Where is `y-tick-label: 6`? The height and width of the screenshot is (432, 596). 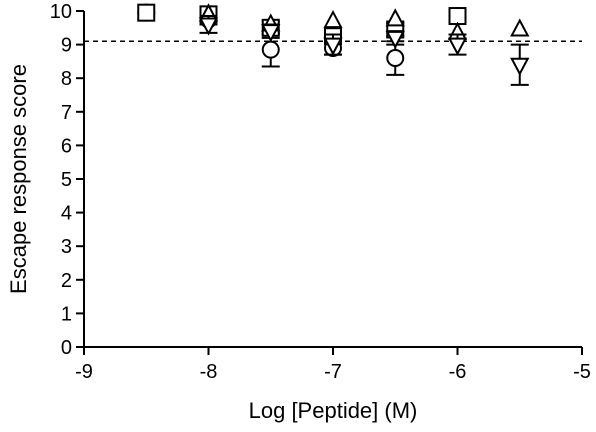 y-tick-label: 6 is located at coordinates (66, 146).